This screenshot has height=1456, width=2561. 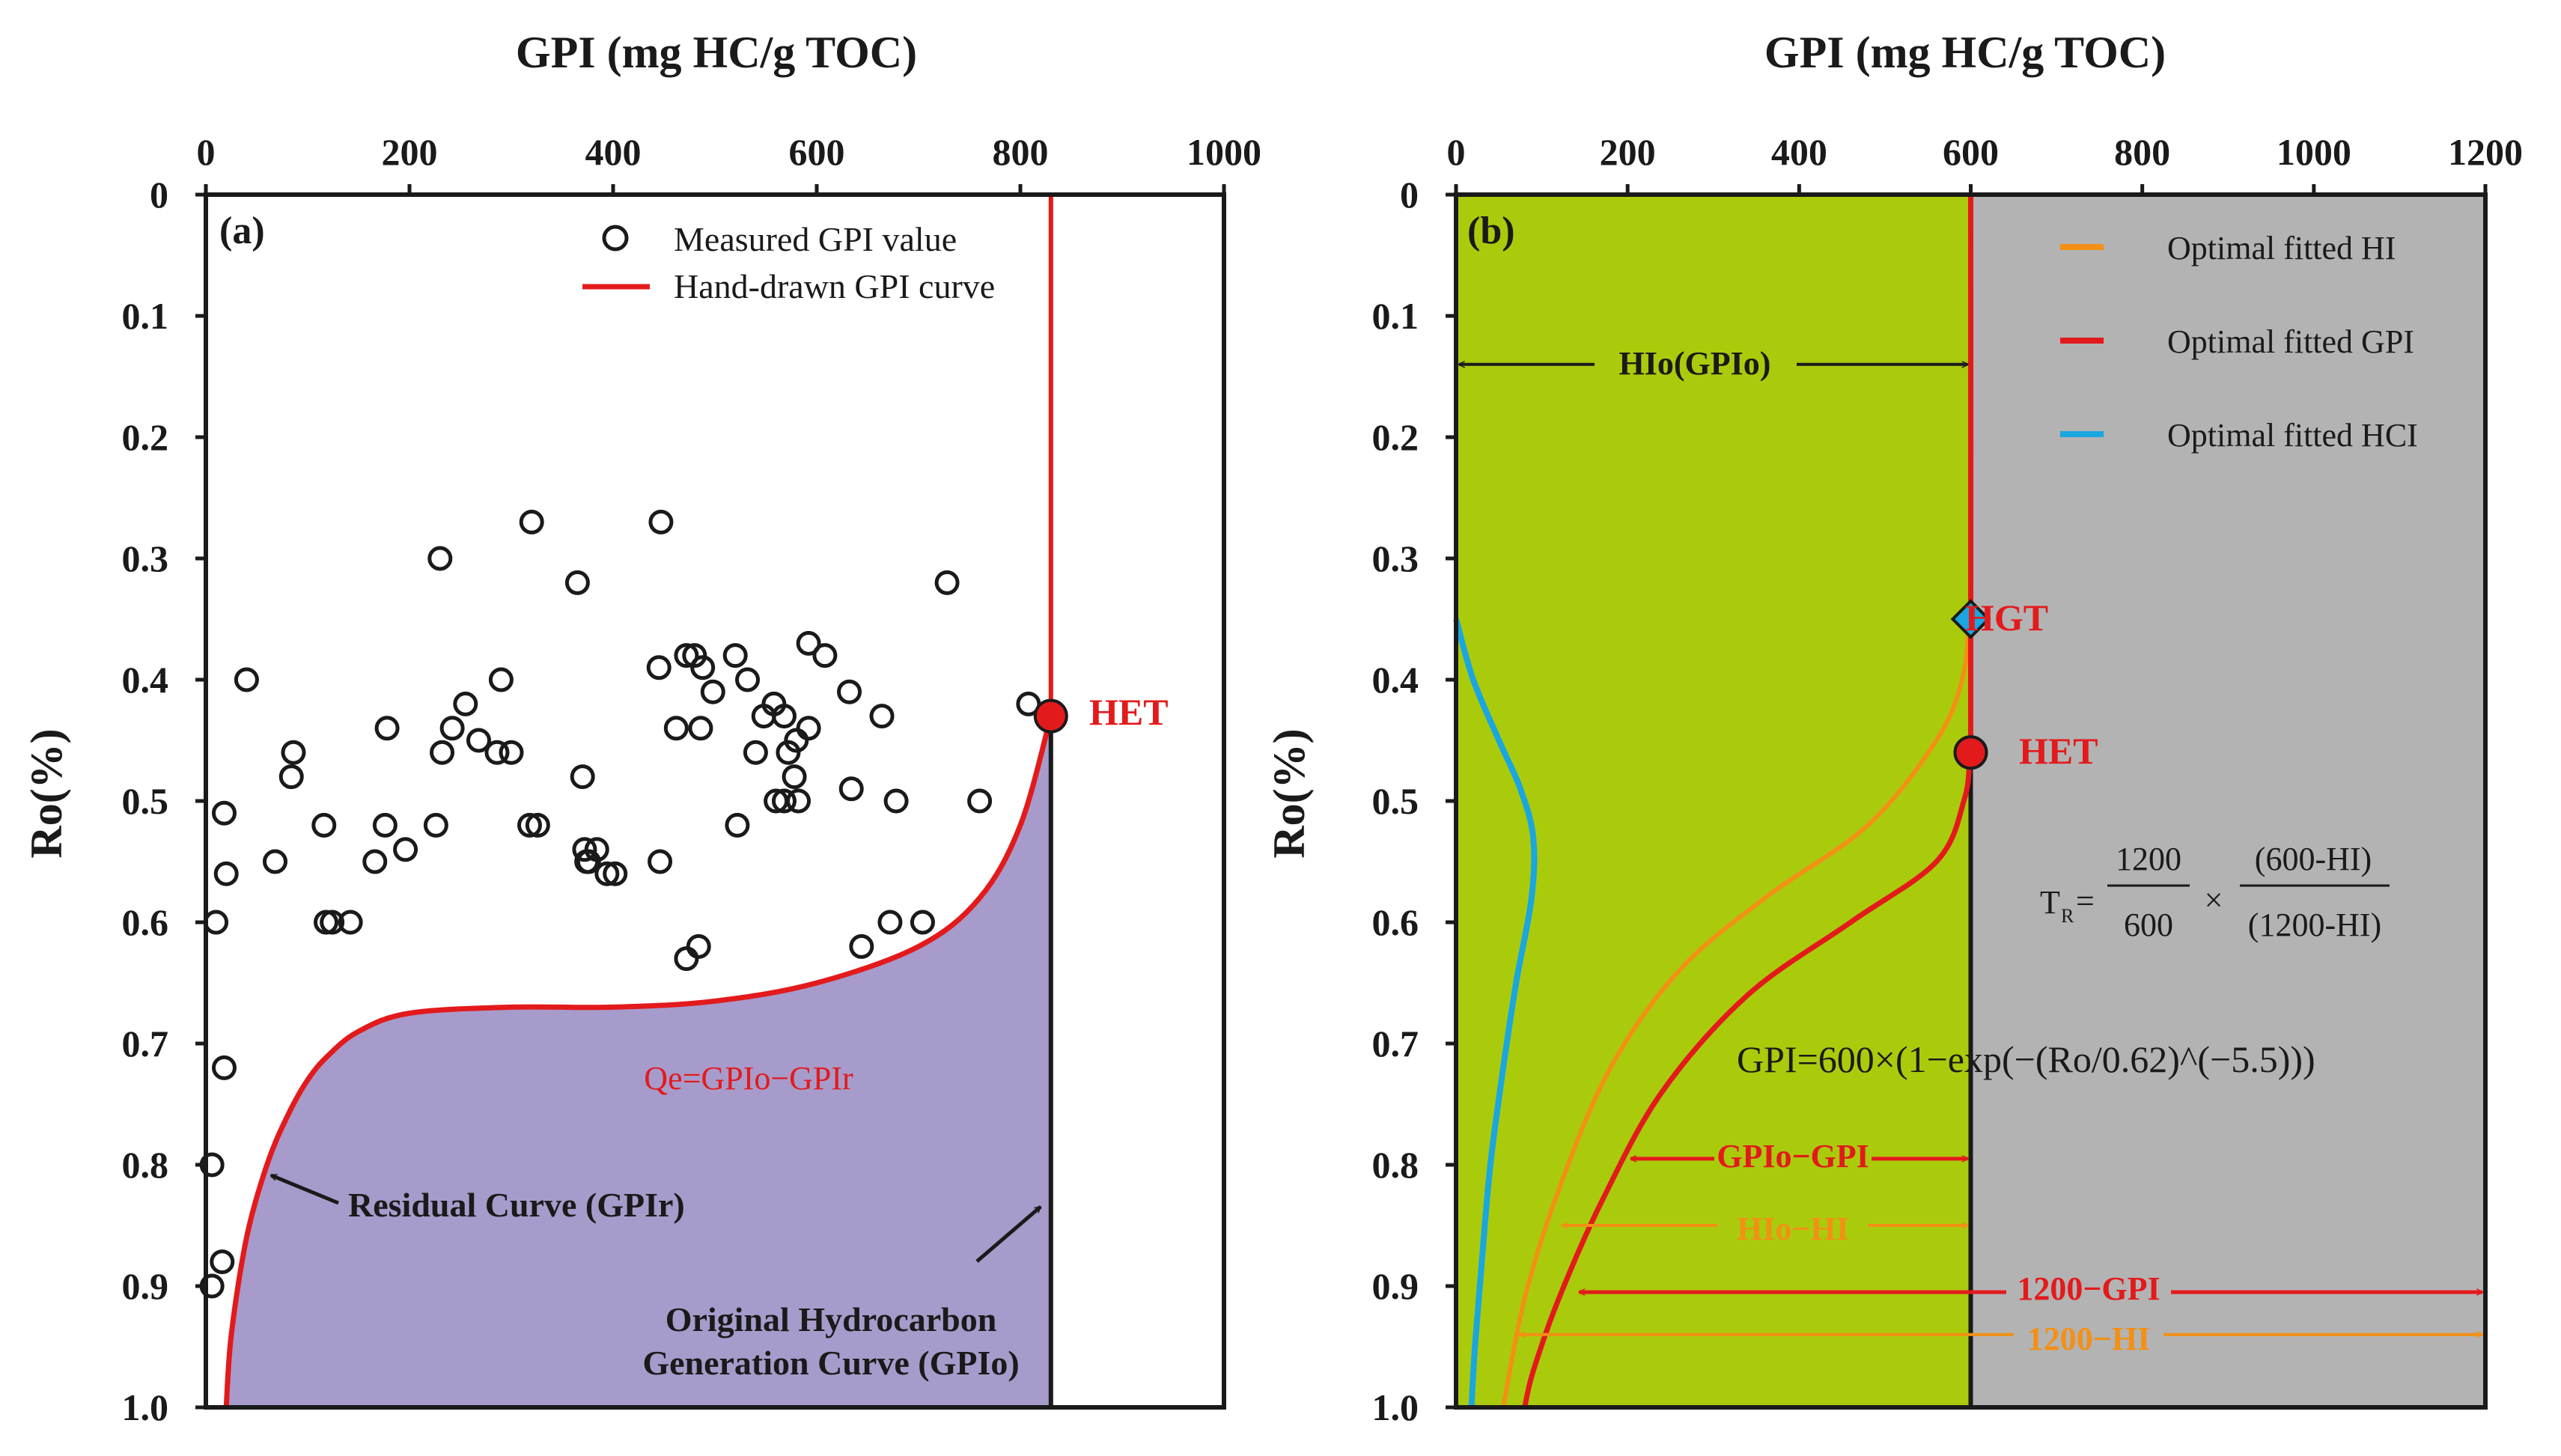 What do you see at coordinates (410, 152) in the screenshot?
I see `panel-a-x-tick-label: 200` at bounding box center [410, 152].